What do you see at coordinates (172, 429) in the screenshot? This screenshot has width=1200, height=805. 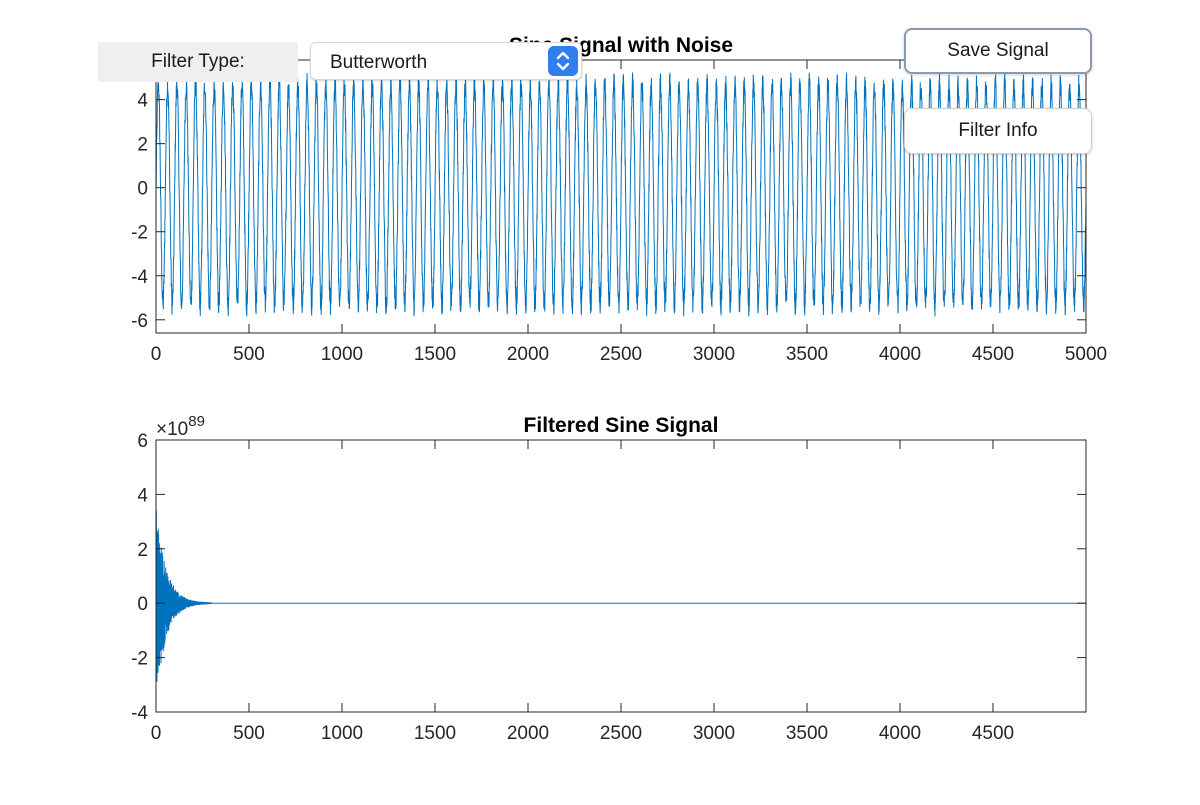 I see `y-exponent-base: ×10` at bounding box center [172, 429].